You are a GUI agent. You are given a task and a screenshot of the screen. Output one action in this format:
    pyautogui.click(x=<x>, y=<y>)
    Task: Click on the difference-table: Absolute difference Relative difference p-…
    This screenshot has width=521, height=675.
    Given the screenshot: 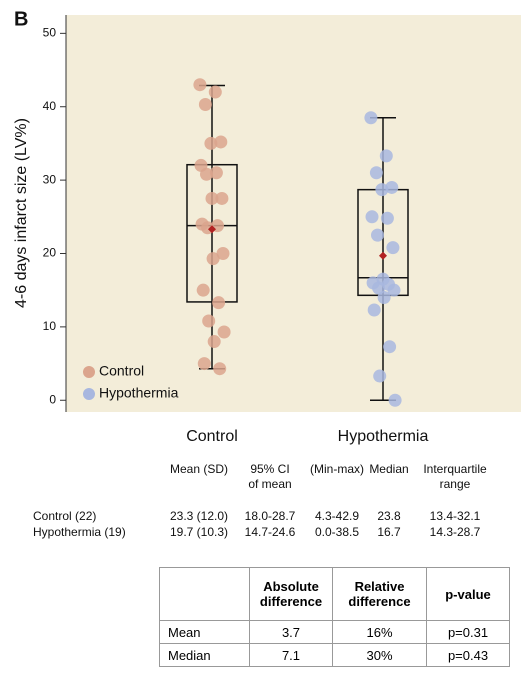 What is the action you would take?
    pyautogui.click(x=334, y=617)
    